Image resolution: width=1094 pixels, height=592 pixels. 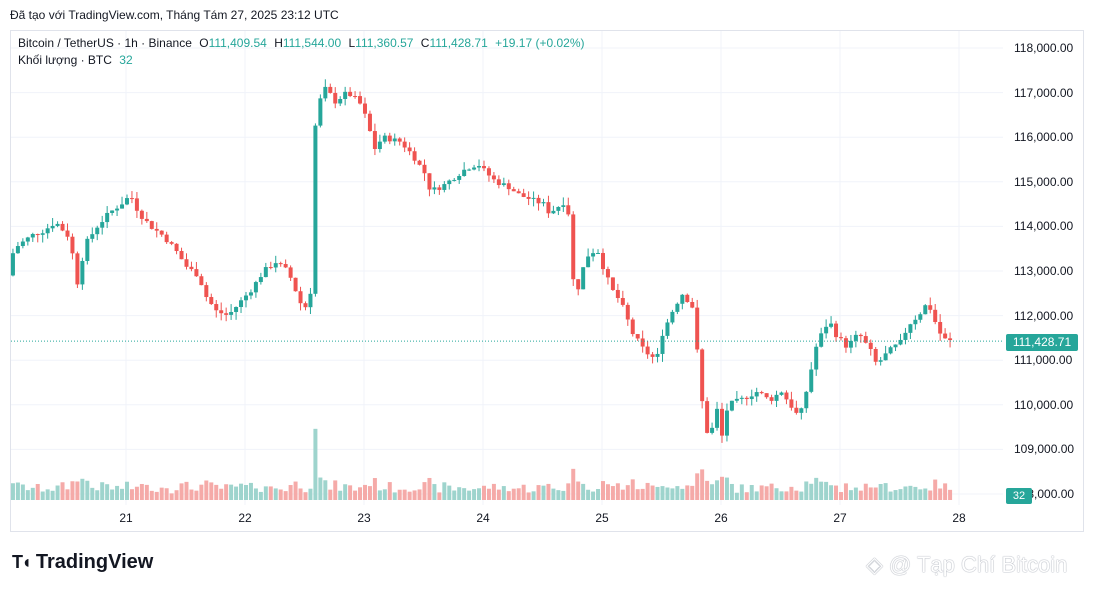 I want to click on tradingview-logo: T◖ TradingView, so click(x=82, y=562).